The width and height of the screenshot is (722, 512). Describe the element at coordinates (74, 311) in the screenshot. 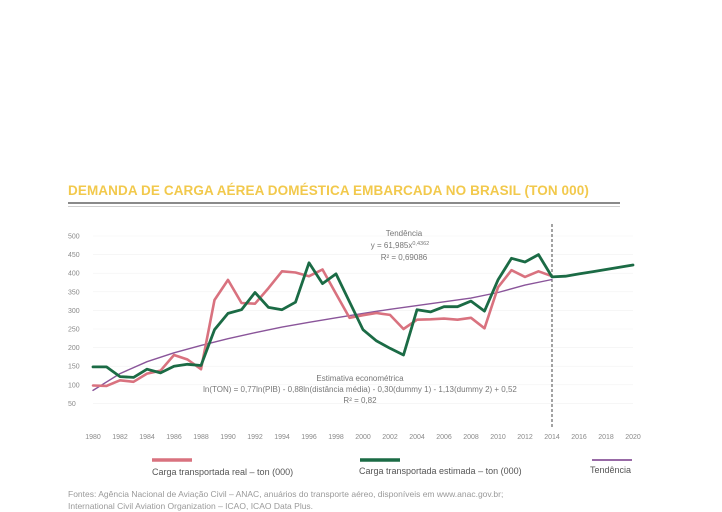

I see `y-tick-label: 300` at that location.